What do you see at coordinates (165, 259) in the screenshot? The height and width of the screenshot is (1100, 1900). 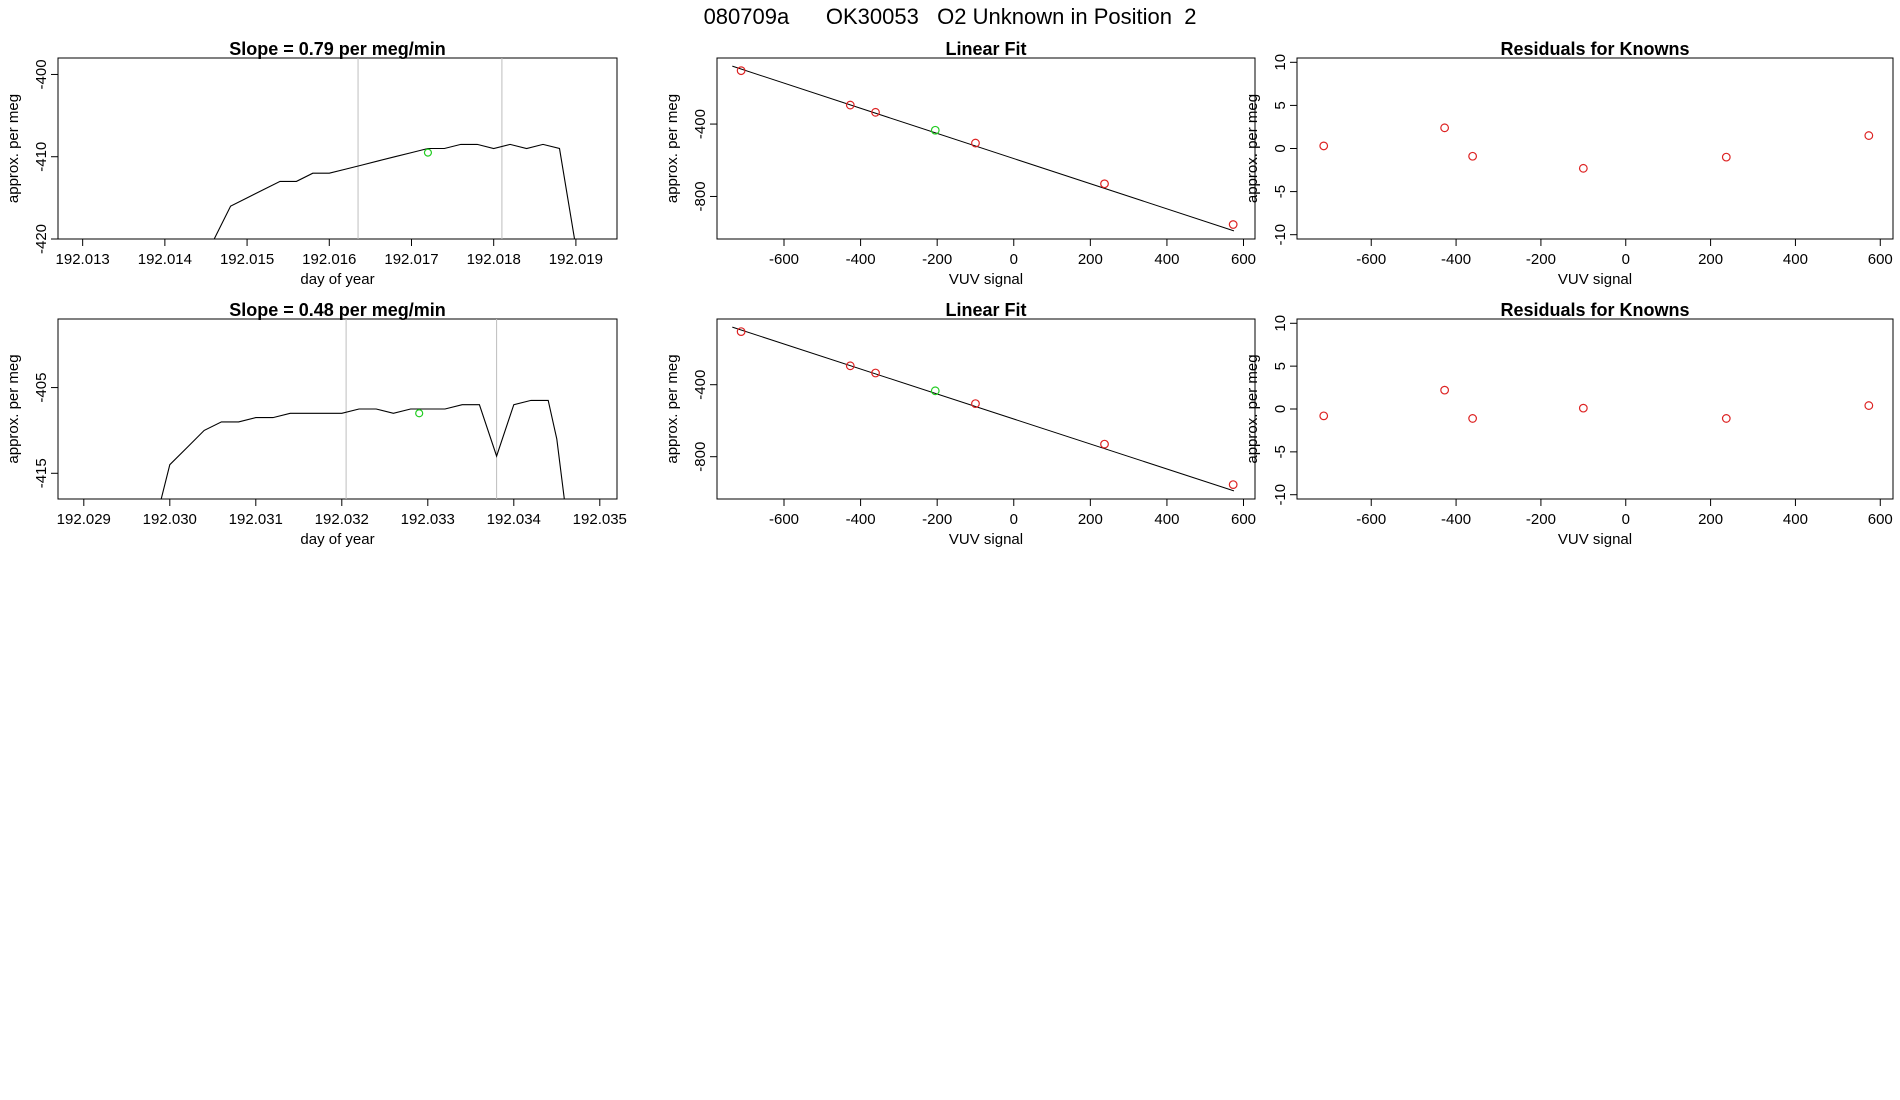 I see `x-tick-label: 192.014` at bounding box center [165, 259].